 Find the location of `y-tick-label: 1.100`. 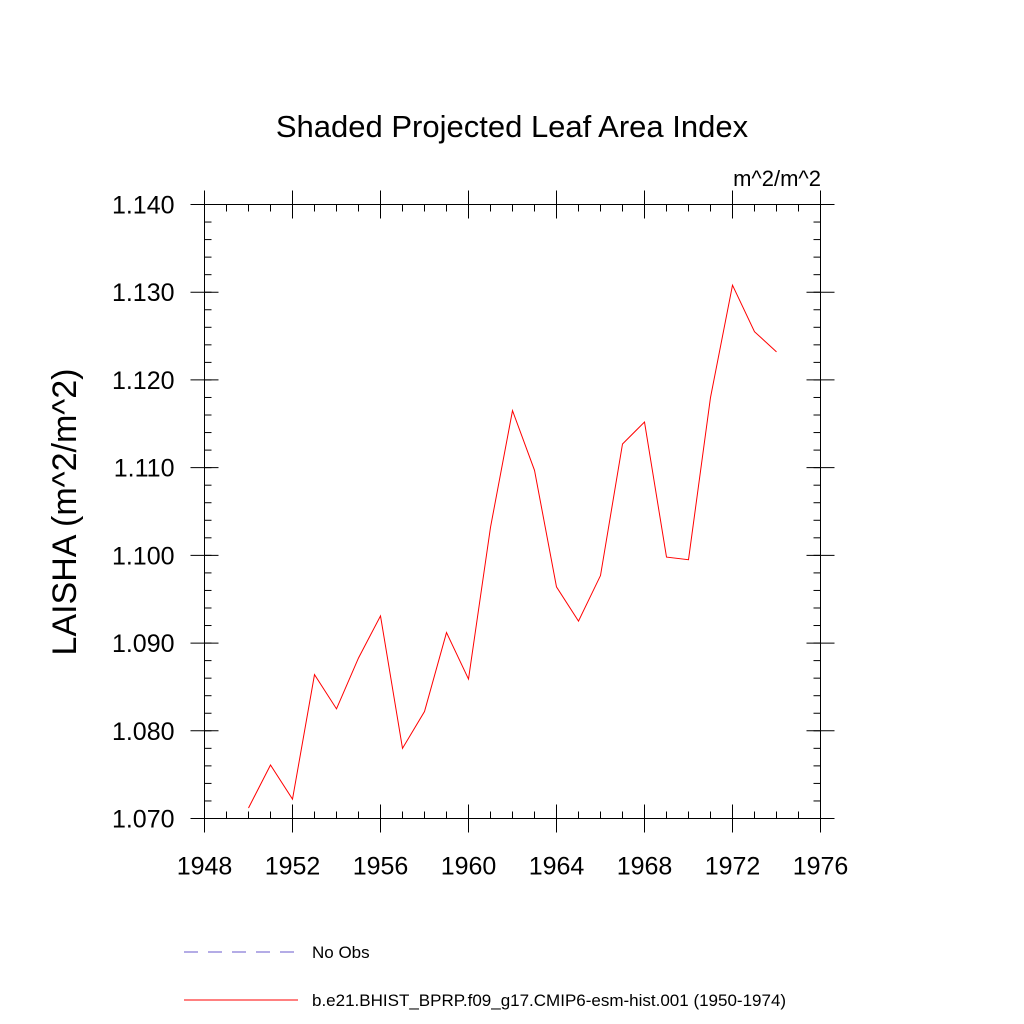

y-tick-label: 1.100 is located at coordinates (143, 556).